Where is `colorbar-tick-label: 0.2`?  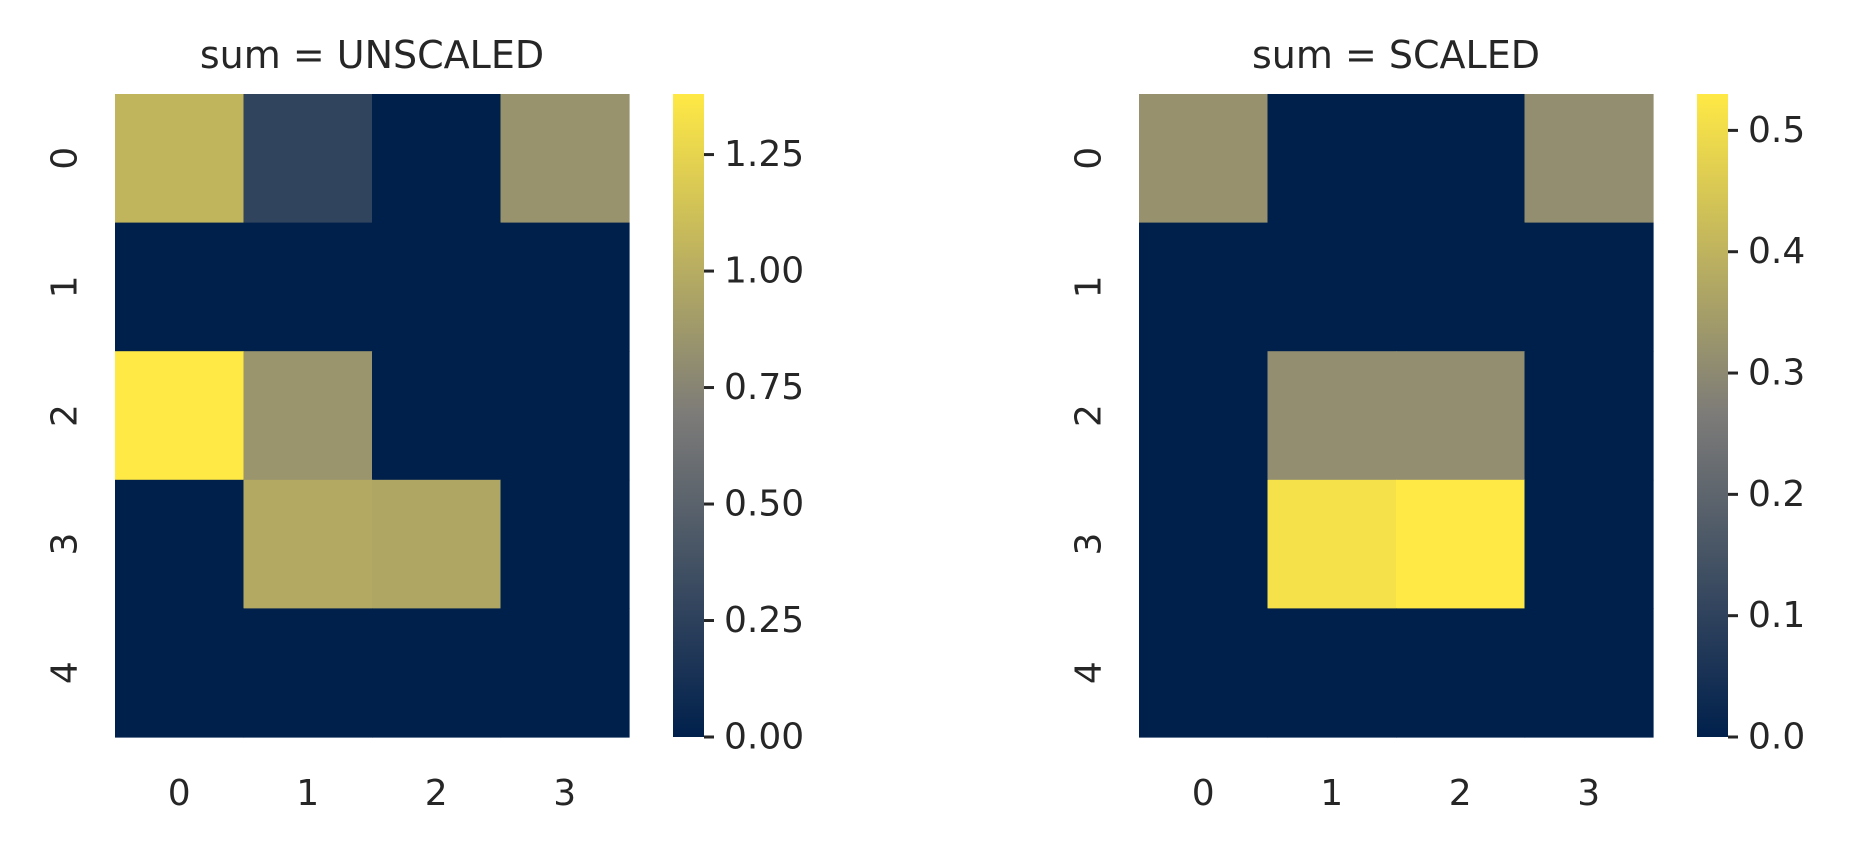 colorbar-tick-label: 0.2 is located at coordinates (1776, 494).